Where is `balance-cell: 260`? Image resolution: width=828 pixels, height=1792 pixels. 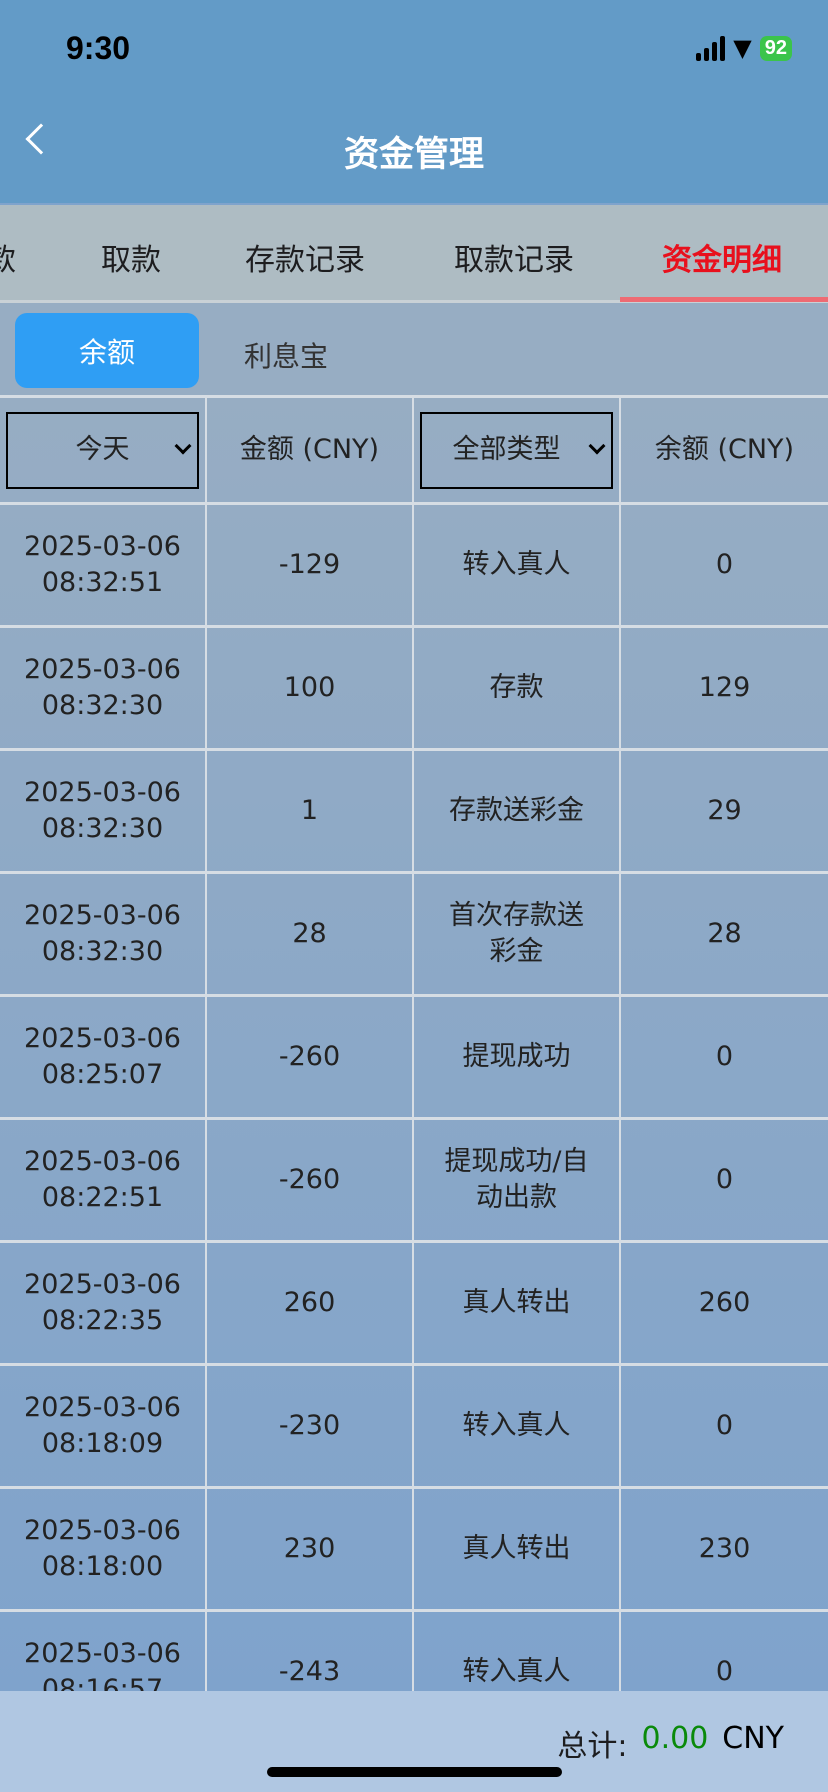 balance-cell: 260 is located at coordinates (724, 1302).